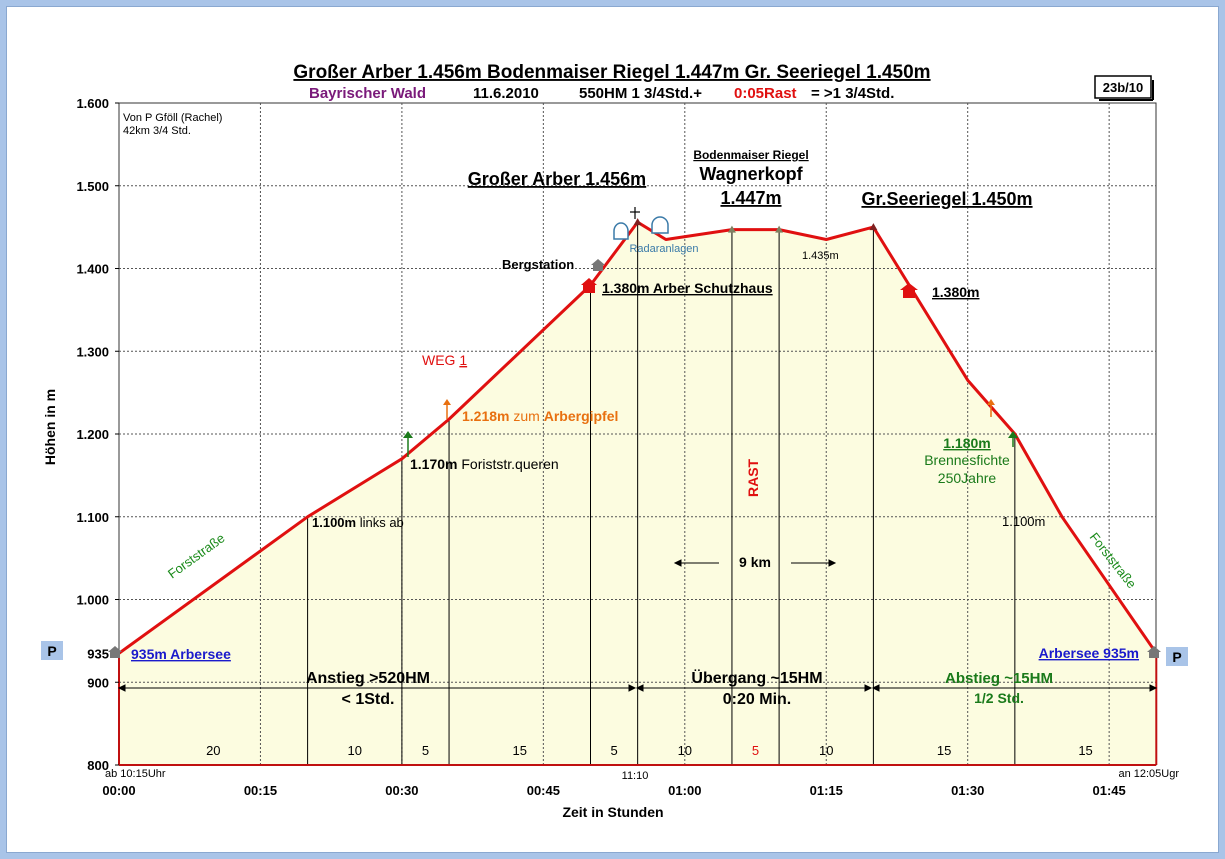 The width and height of the screenshot is (1225, 859). What do you see at coordinates (506, 93) in the screenshot?
I see `subtitle-date: 11.6.2010` at bounding box center [506, 93].